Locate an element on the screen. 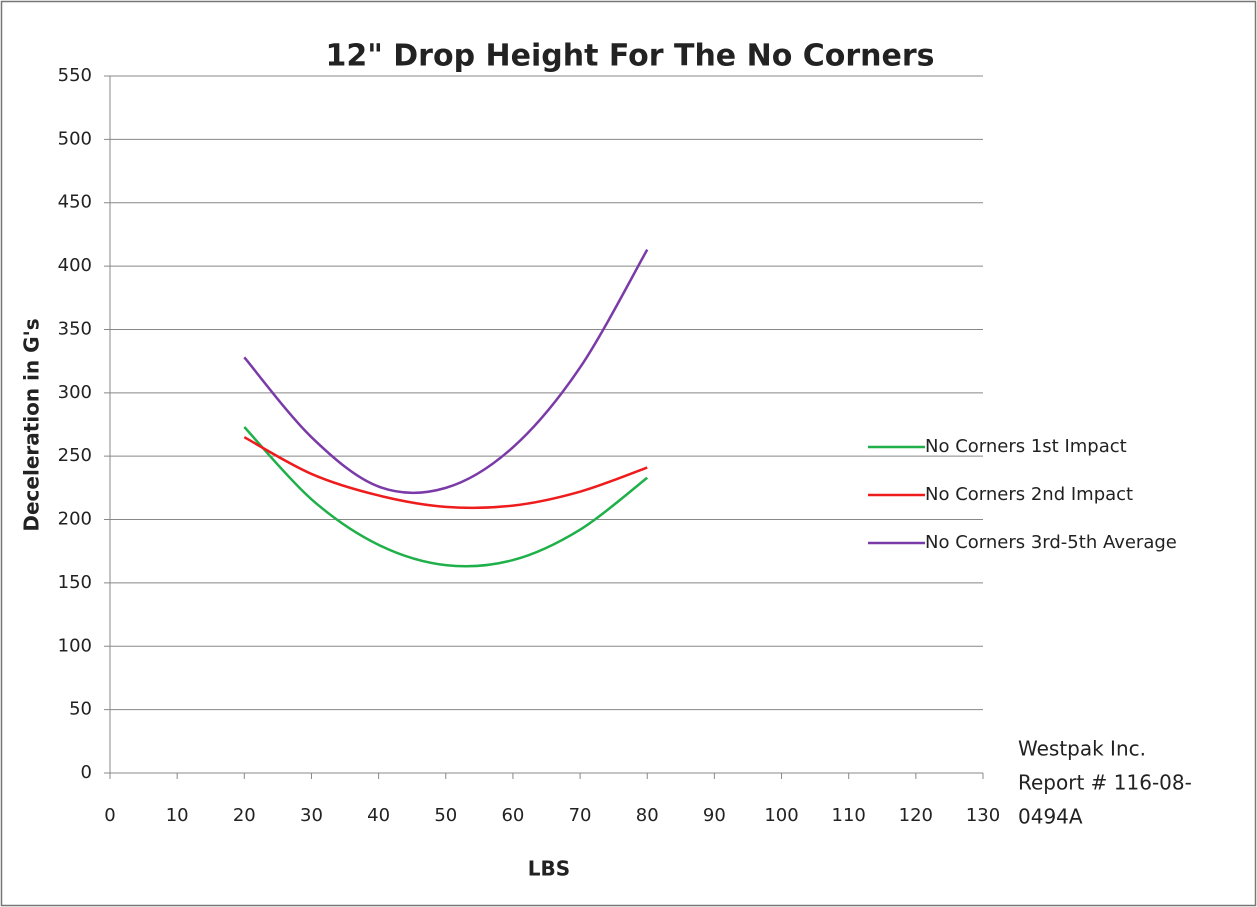  y-tick-label: 150 is located at coordinates (75, 582).